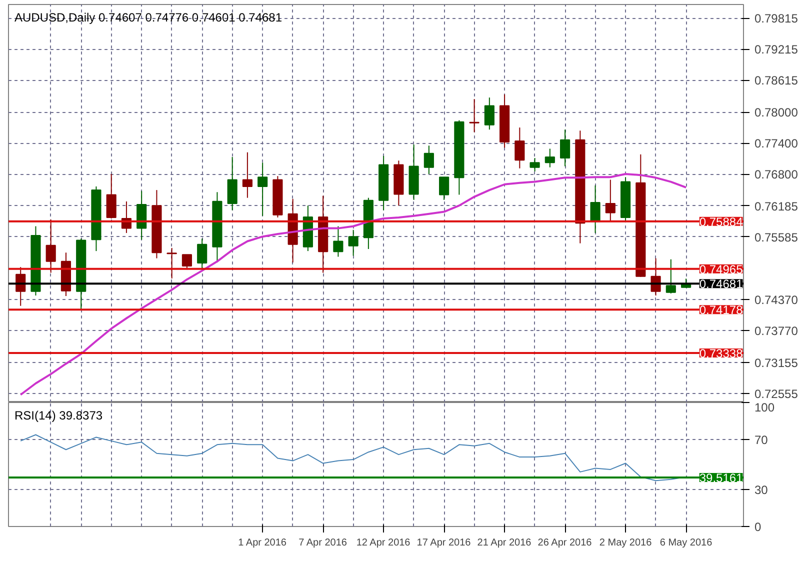  I want to click on ref-line-label: 0.75884, so click(721, 221).